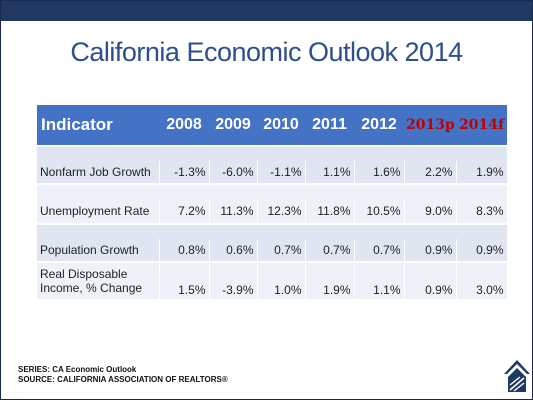 The width and height of the screenshot is (533, 400). I want to click on table-cell: 11.3%, so click(233, 212).